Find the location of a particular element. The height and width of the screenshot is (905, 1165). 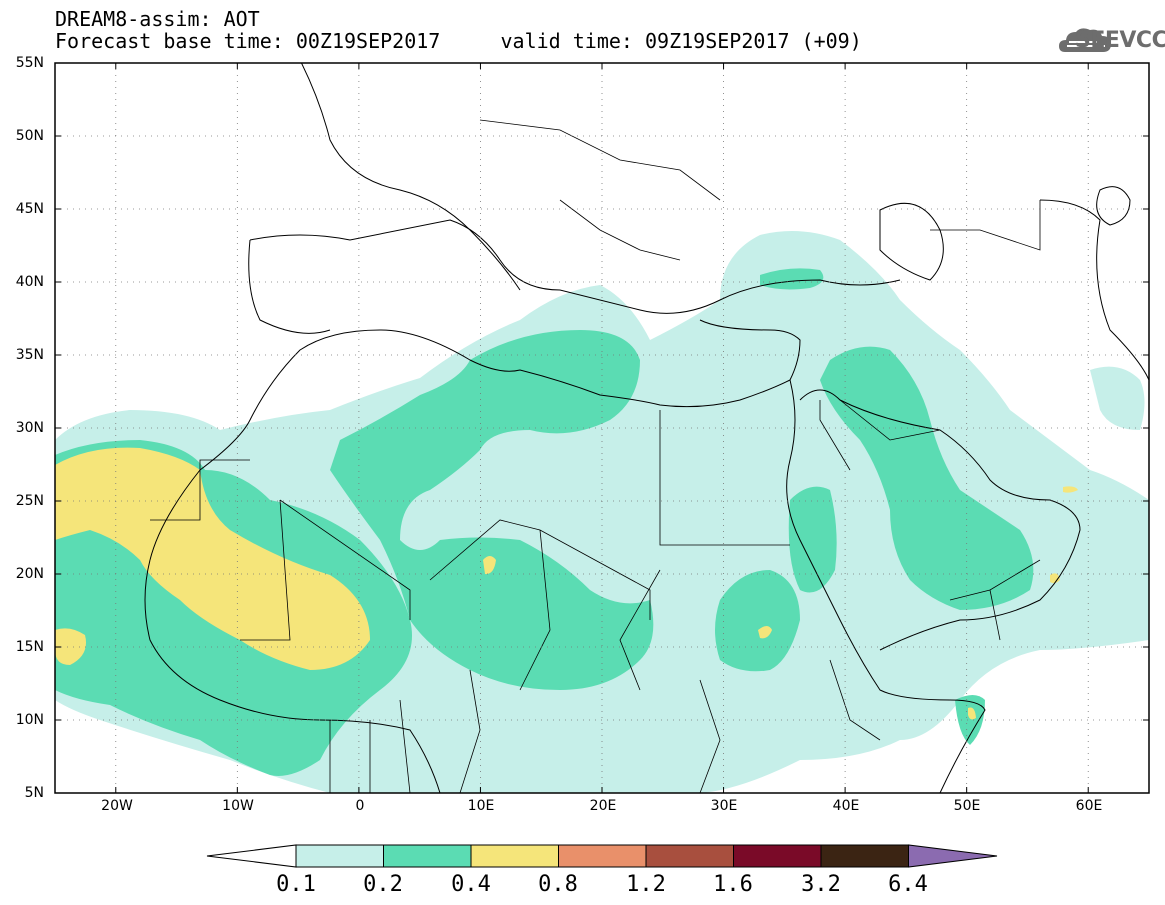

lon-label: 40E is located at coordinates (846, 806).